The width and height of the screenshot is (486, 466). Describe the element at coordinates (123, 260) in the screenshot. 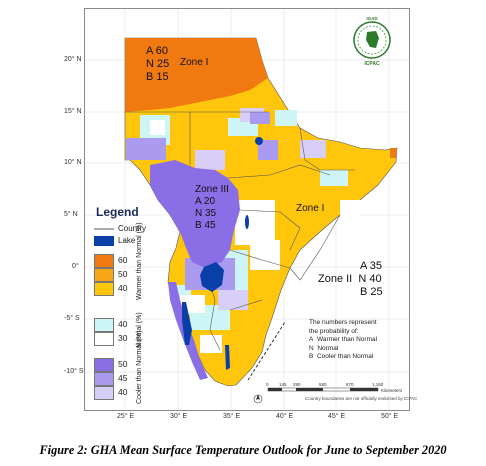

I see `legend-warmer-60: 60` at that location.